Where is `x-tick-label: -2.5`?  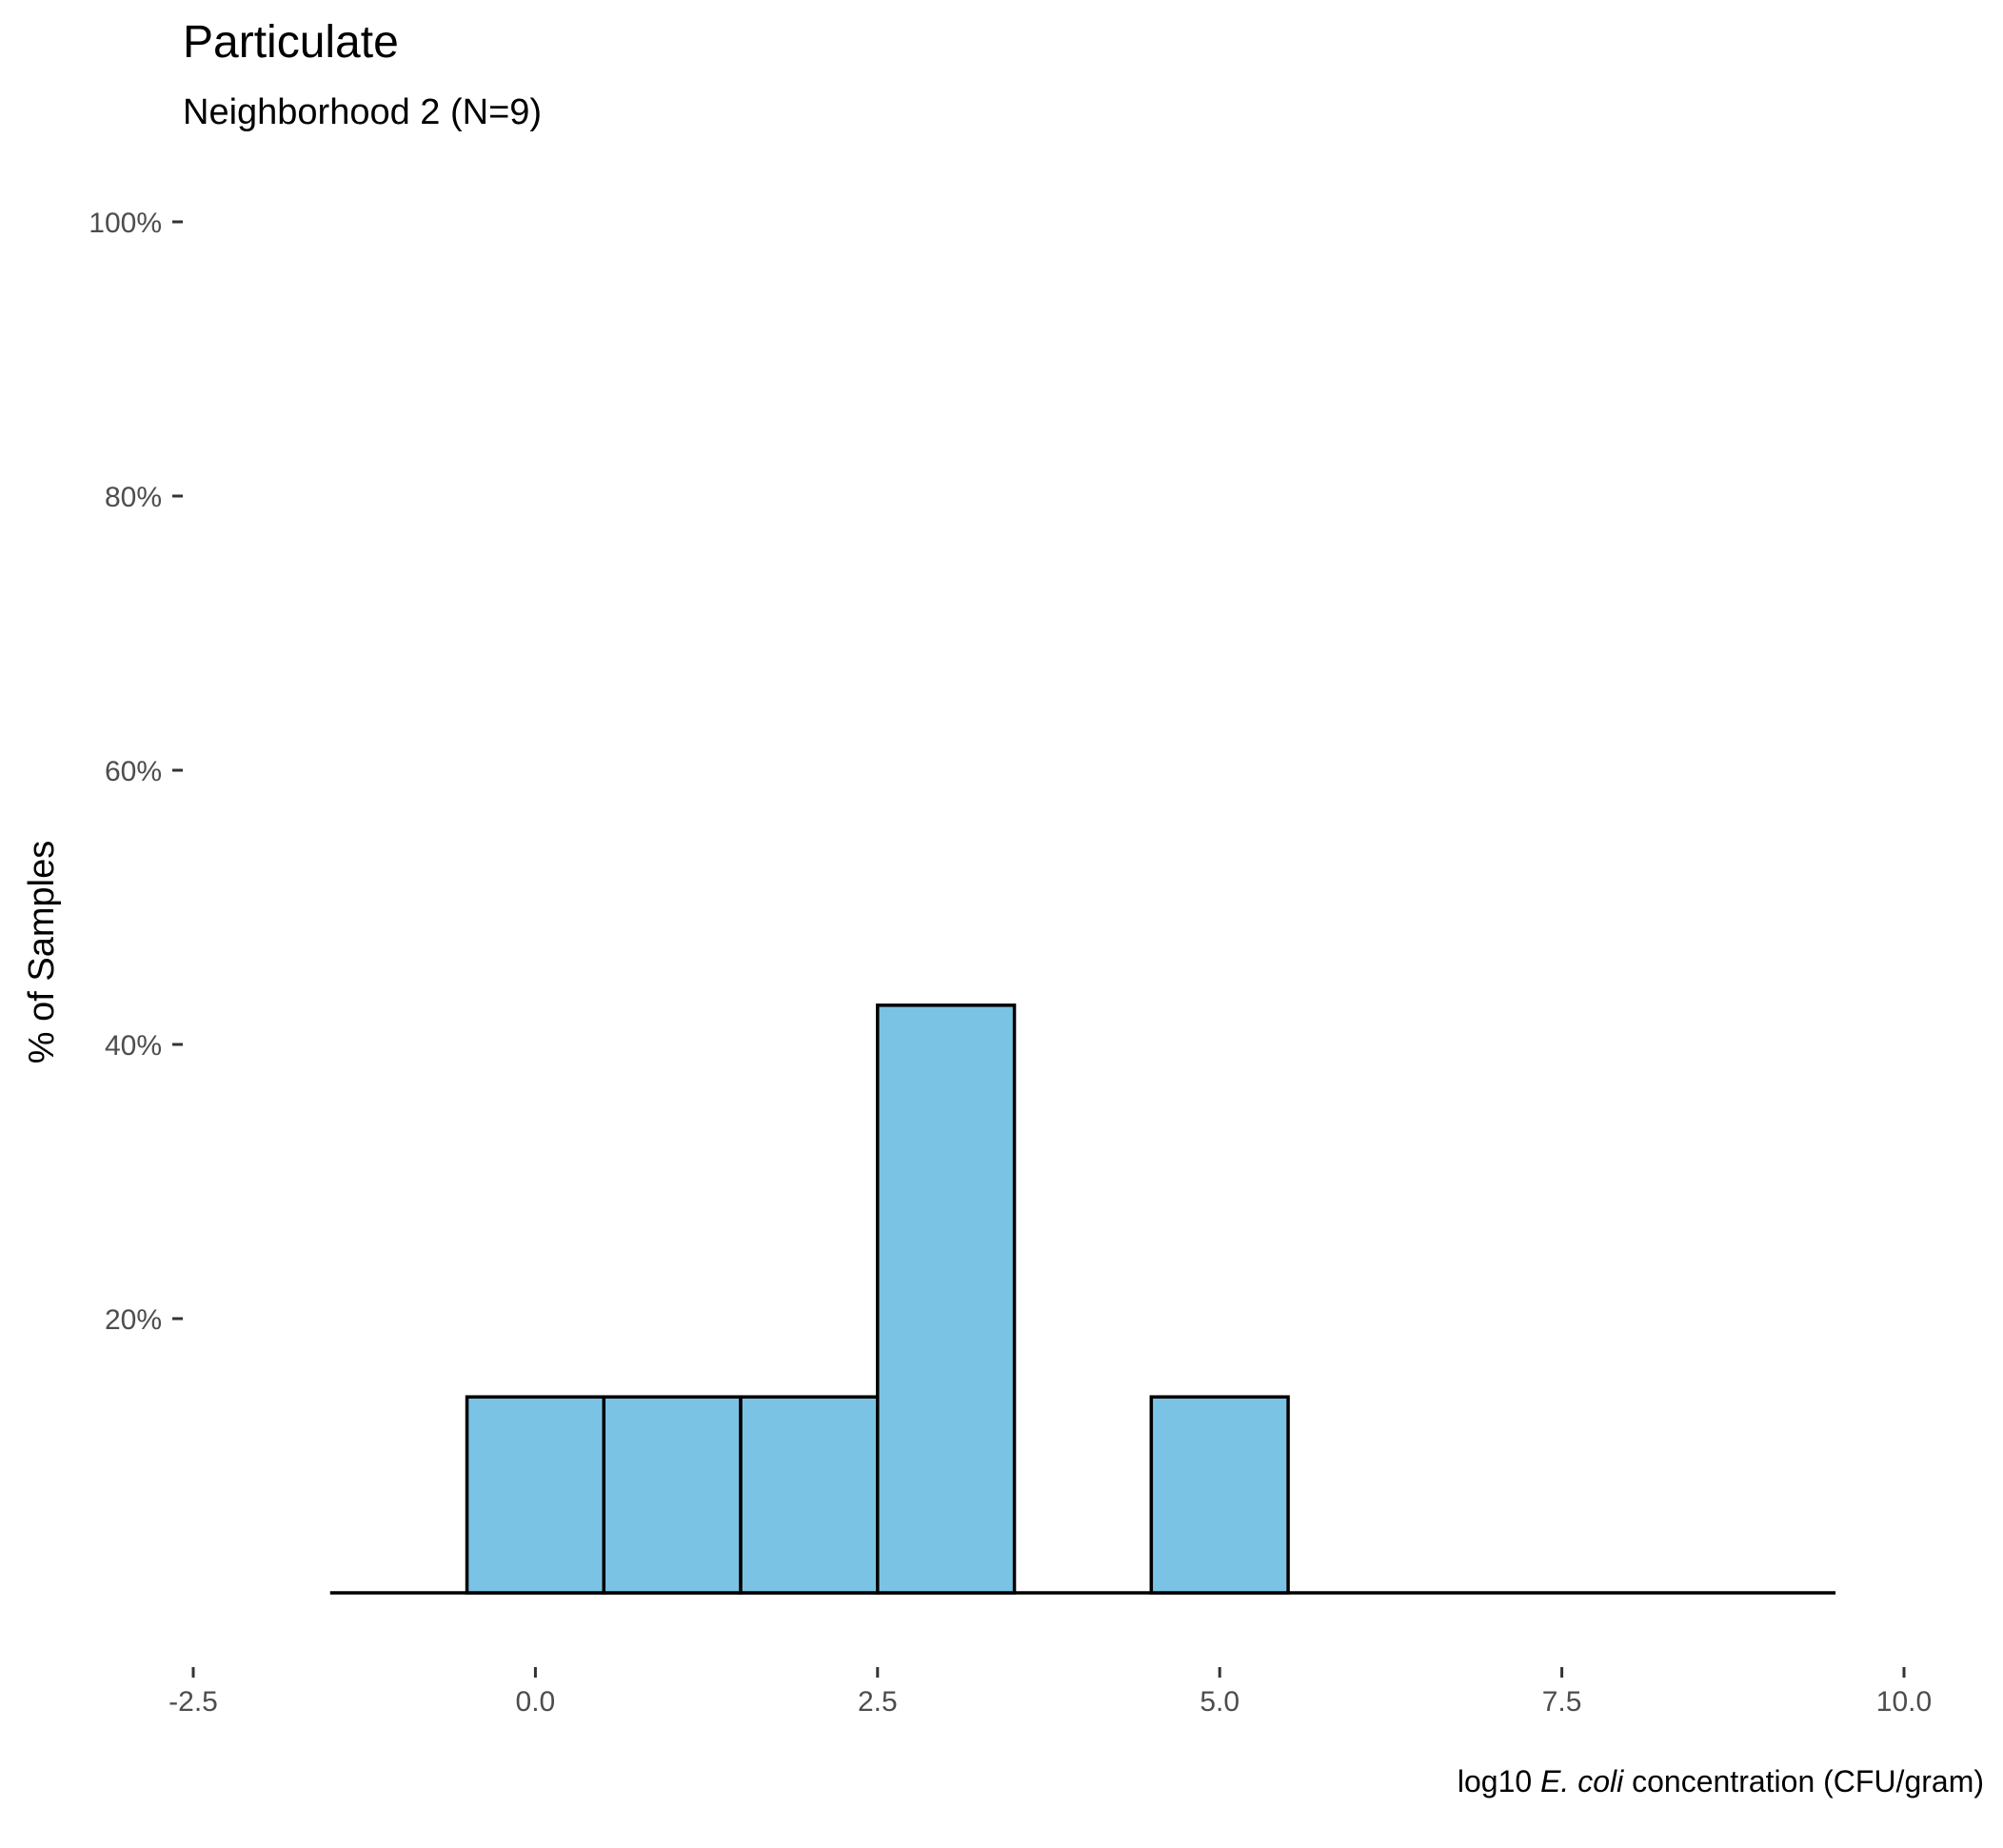
x-tick-label: -2.5 is located at coordinates (193, 1702).